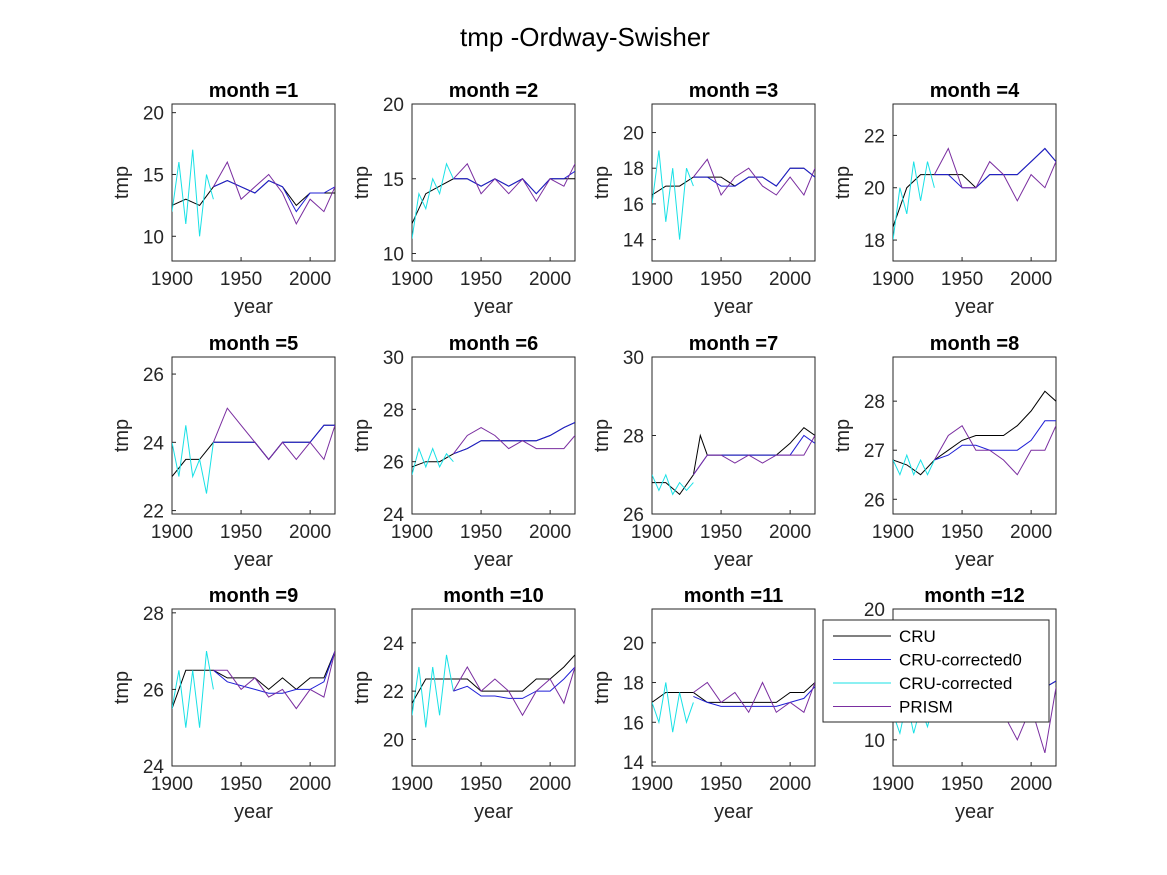  What do you see at coordinates (633, 358) in the screenshot?
I see `y-tick-label: 30` at bounding box center [633, 358].